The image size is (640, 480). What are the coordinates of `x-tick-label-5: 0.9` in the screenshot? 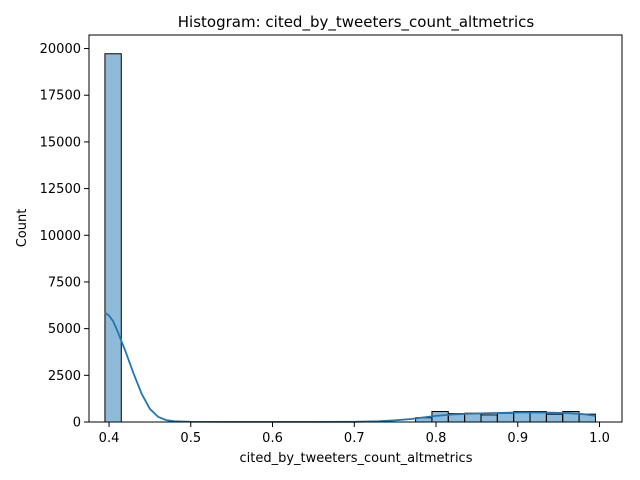 It's located at (517, 438).